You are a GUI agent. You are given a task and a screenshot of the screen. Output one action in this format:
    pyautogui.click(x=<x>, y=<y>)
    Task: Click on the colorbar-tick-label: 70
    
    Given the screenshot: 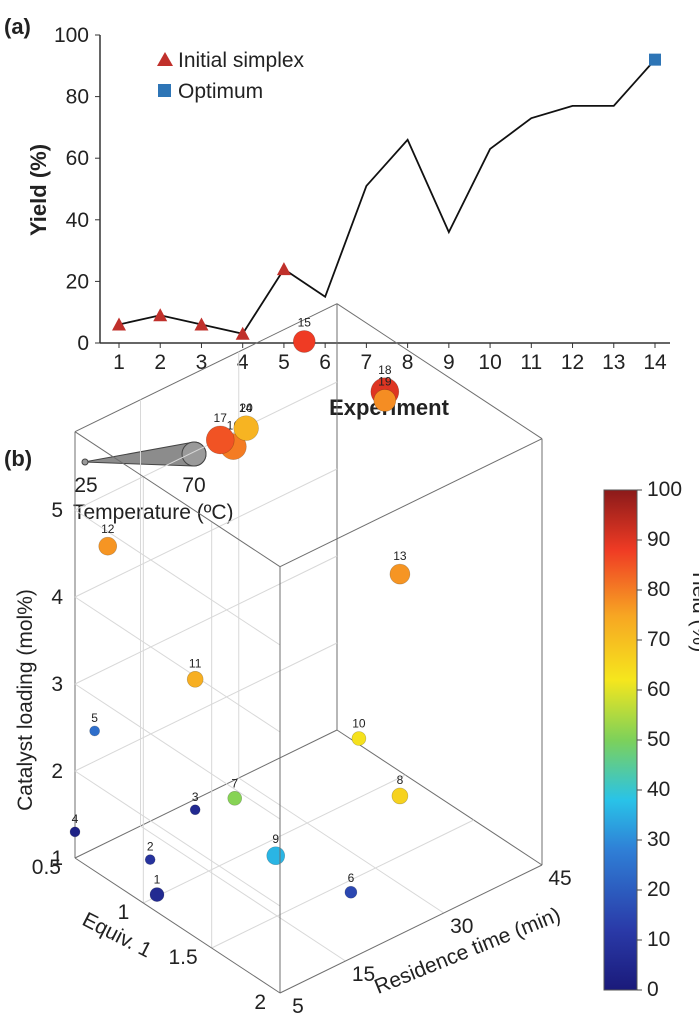 What is the action you would take?
    pyautogui.click(x=658, y=639)
    